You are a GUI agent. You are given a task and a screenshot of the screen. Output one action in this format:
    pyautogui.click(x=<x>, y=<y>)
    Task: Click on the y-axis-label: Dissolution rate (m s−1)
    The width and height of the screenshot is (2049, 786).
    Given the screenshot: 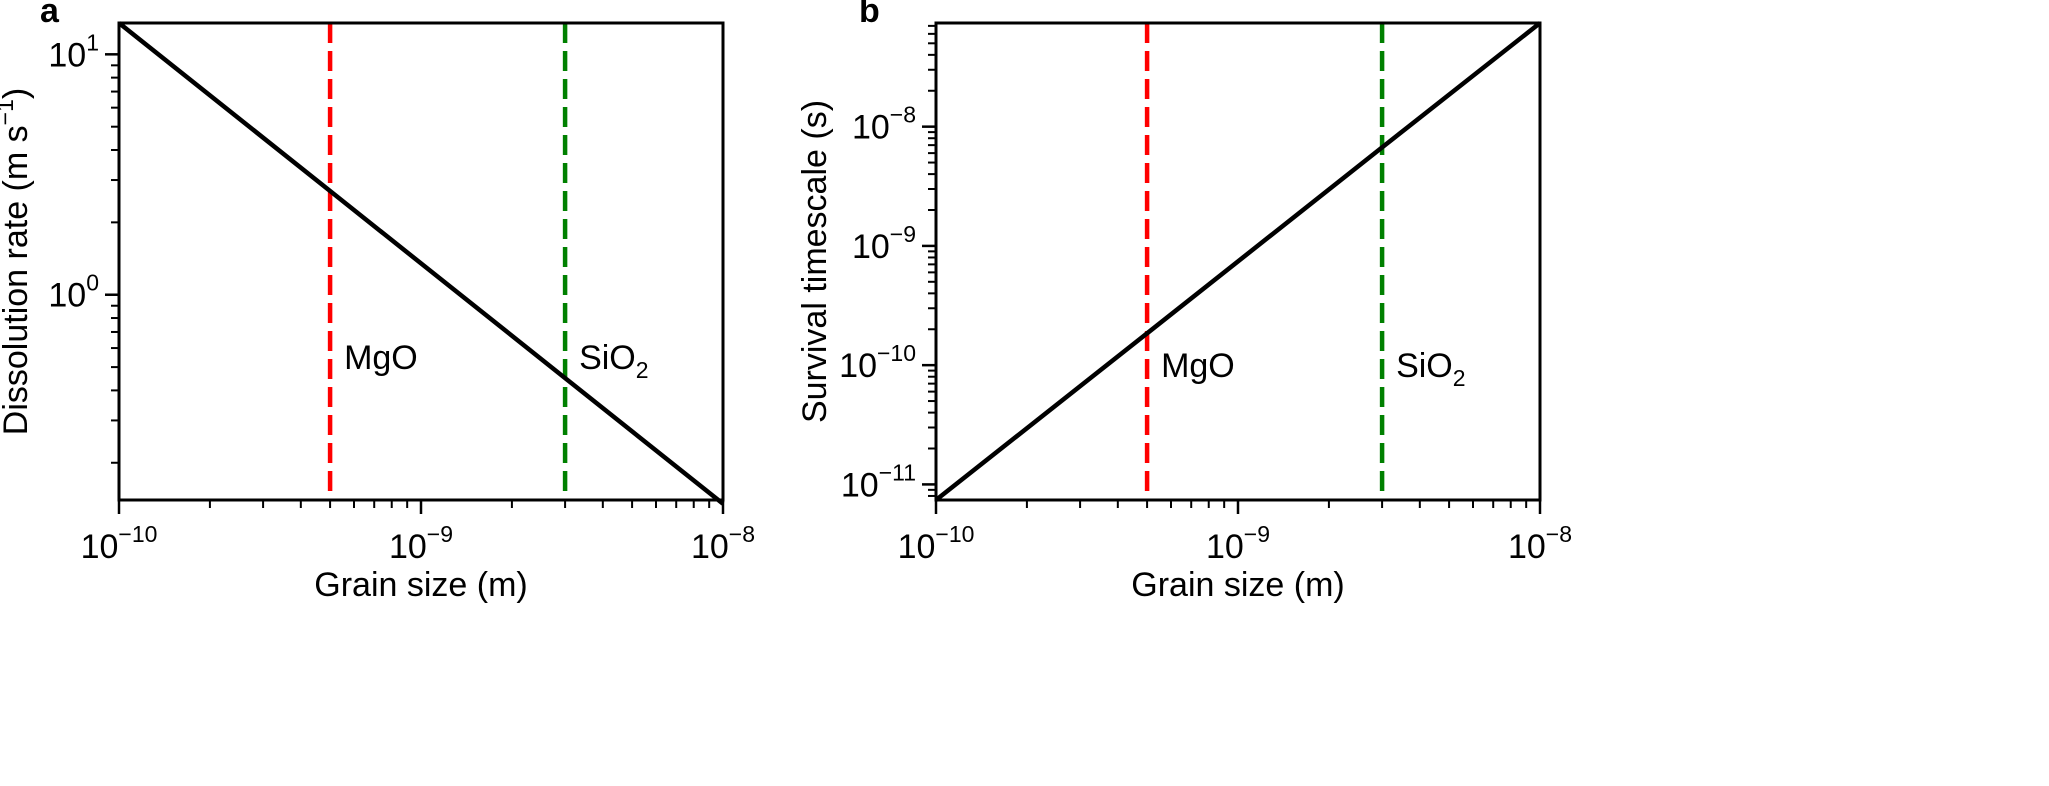 What is the action you would take?
    pyautogui.click(x=17, y=261)
    